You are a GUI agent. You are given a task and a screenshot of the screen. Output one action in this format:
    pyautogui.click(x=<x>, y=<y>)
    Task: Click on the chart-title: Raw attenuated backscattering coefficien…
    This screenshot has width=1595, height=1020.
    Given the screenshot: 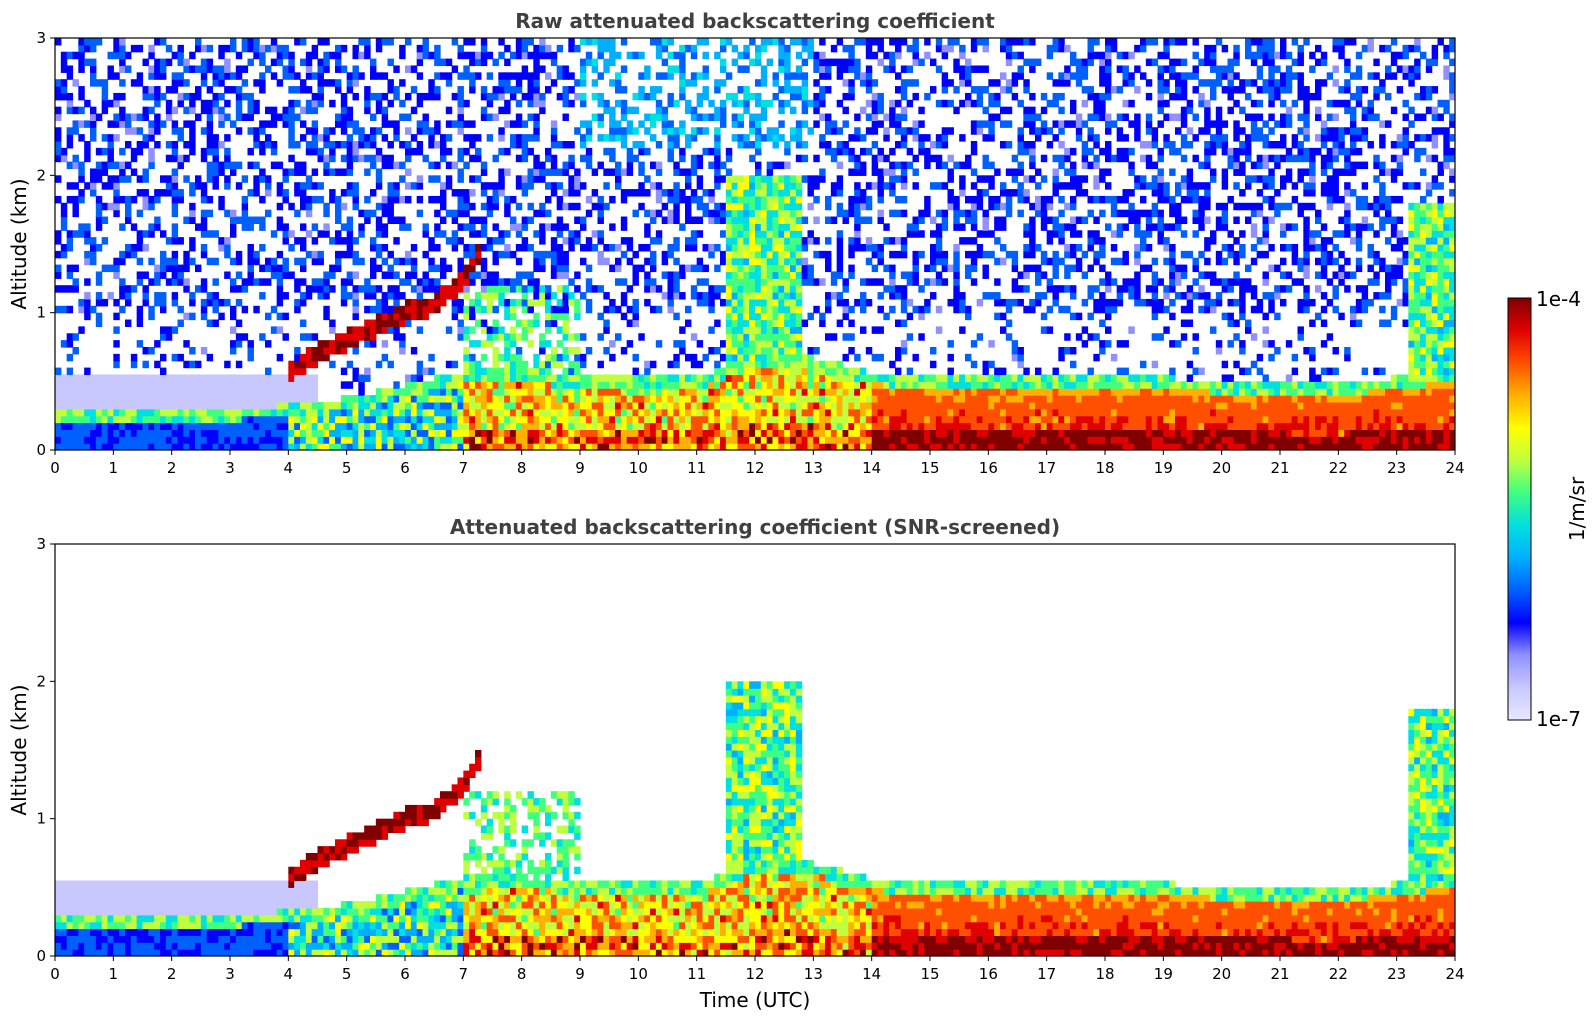 What is the action you would take?
    pyautogui.click(x=755, y=21)
    